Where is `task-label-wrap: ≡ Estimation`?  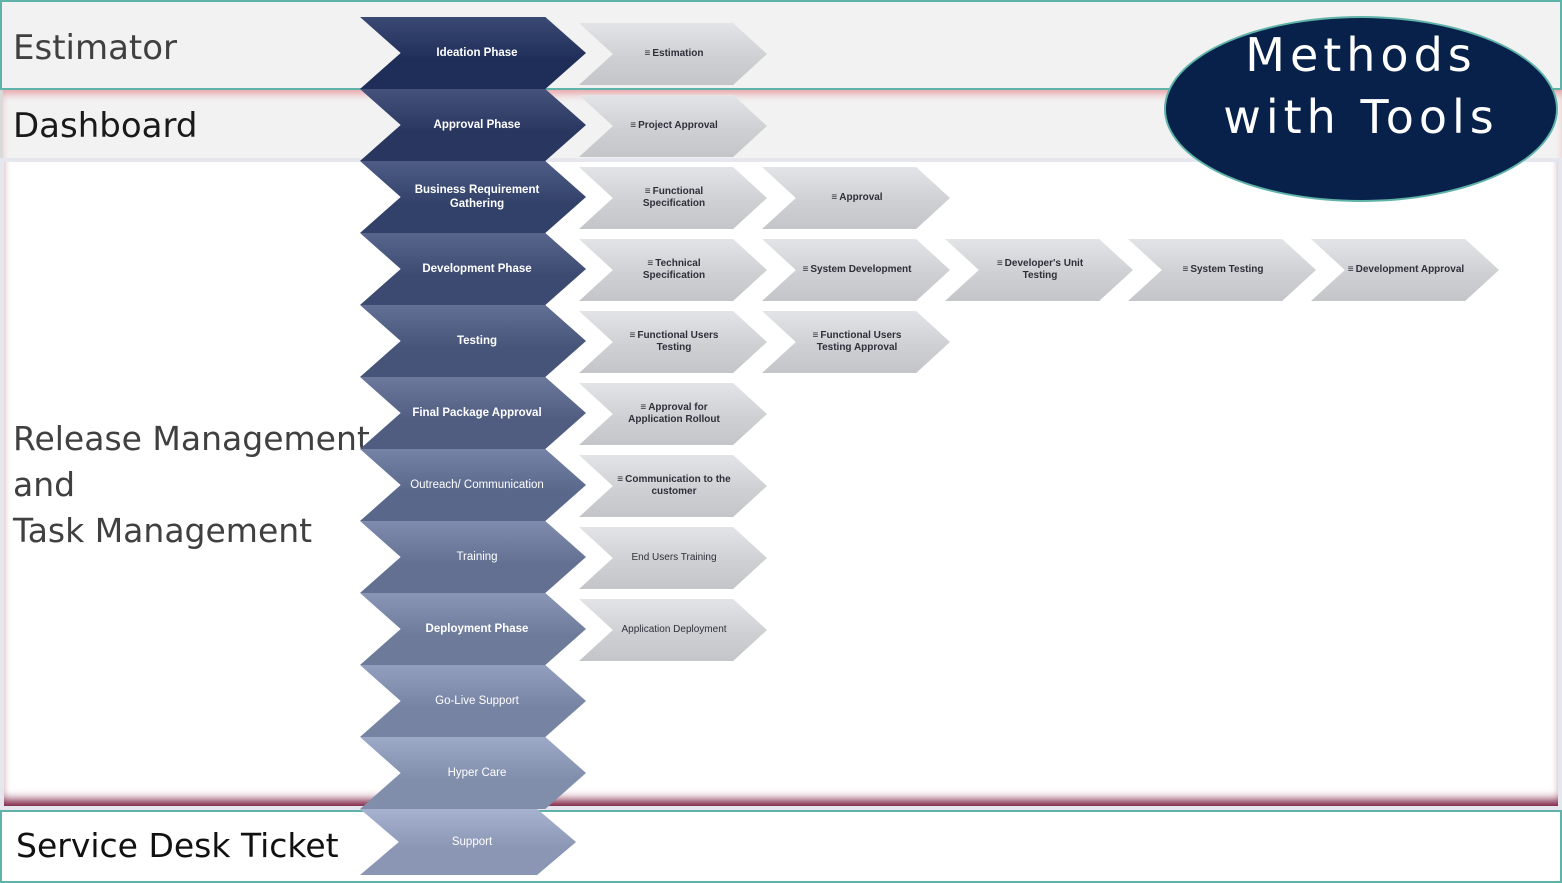 task-label-wrap: ≡ Estimation is located at coordinates (674, 54).